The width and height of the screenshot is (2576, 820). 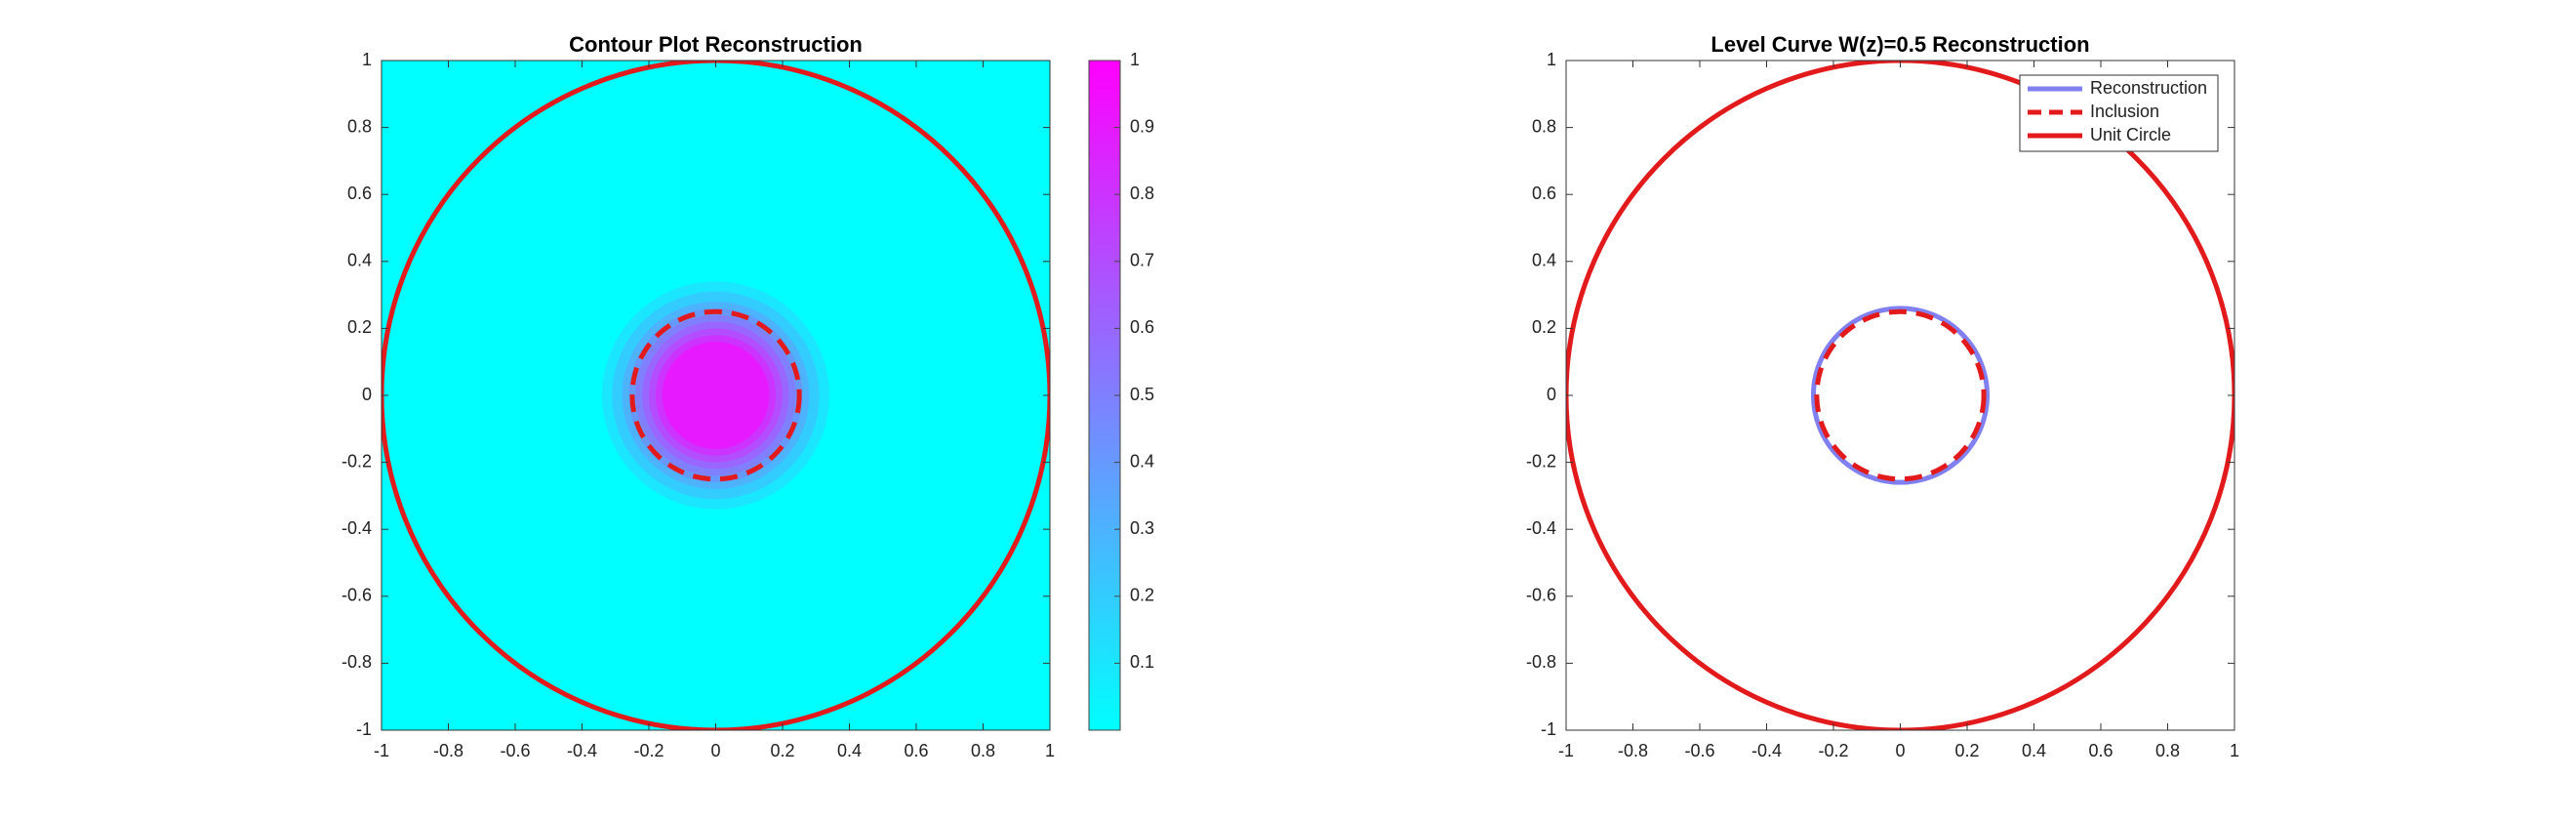 What do you see at coordinates (1142, 126) in the screenshot?
I see `colorbar-tick-label: 0.9` at bounding box center [1142, 126].